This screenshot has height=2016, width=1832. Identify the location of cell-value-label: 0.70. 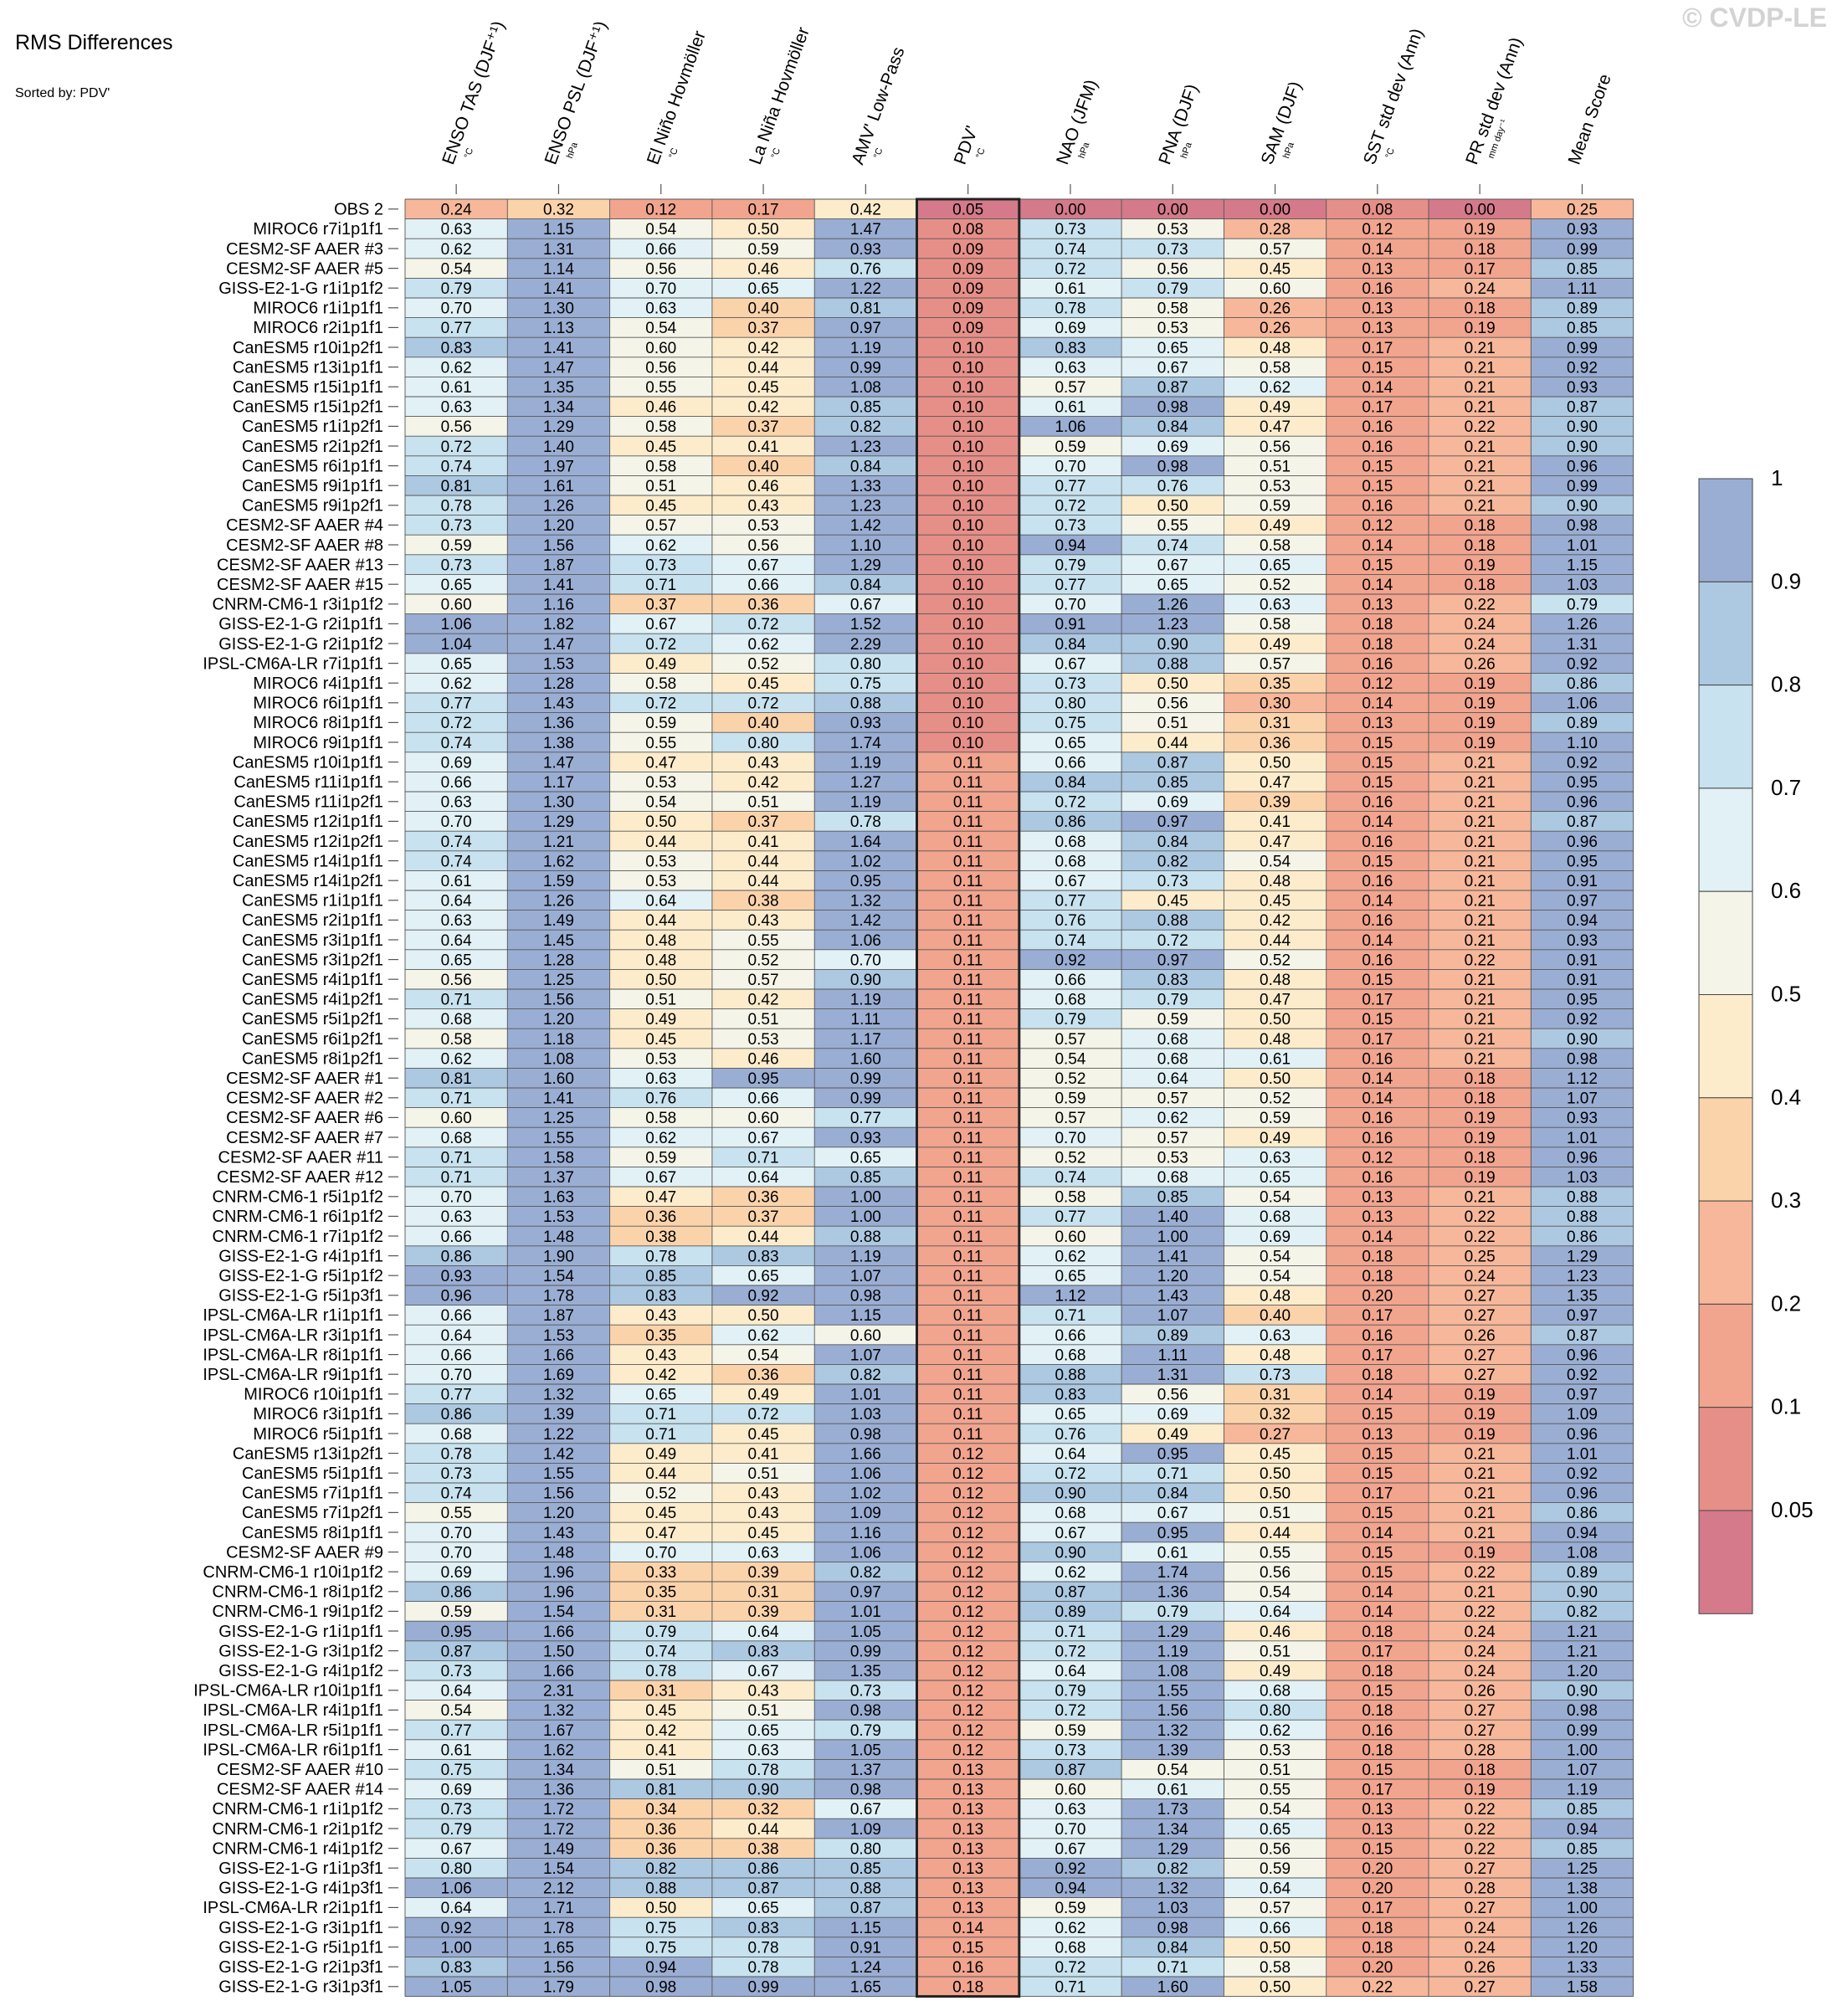
(1070, 467).